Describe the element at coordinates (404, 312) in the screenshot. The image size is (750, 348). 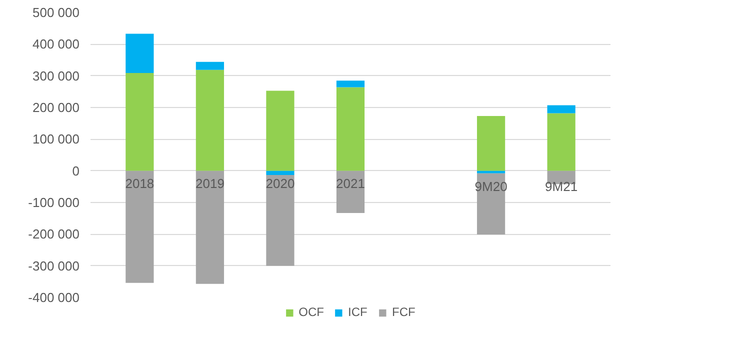
I see `legend-label: FCF` at that location.